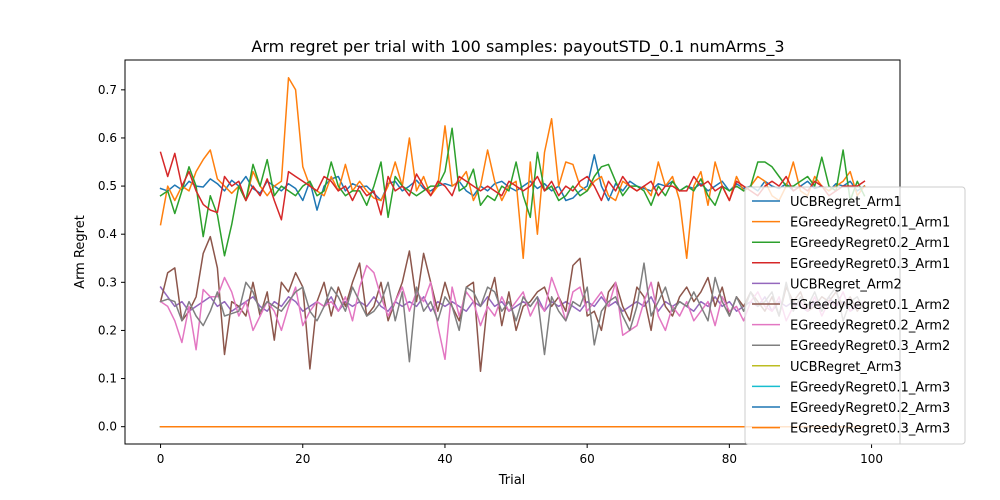 This screenshot has height=500, width=1000. What do you see at coordinates (846, 202) in the screenshot?
I see `legend-label: UCBRegret_Arm1` at bounding box center [846, 202].